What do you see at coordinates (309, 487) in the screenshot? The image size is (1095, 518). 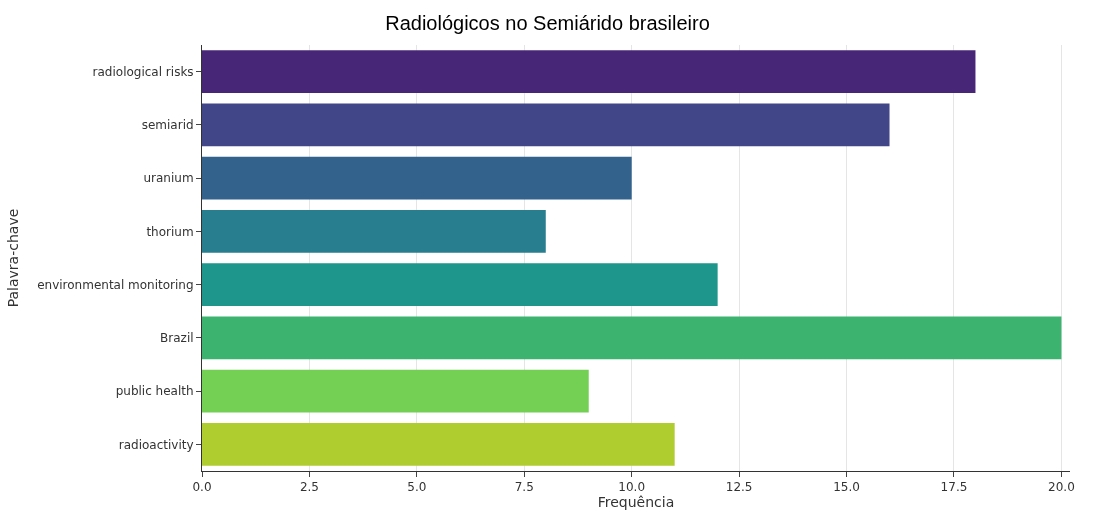 I see `x-tick-label: 2.5` at bounding box center [309, 487].